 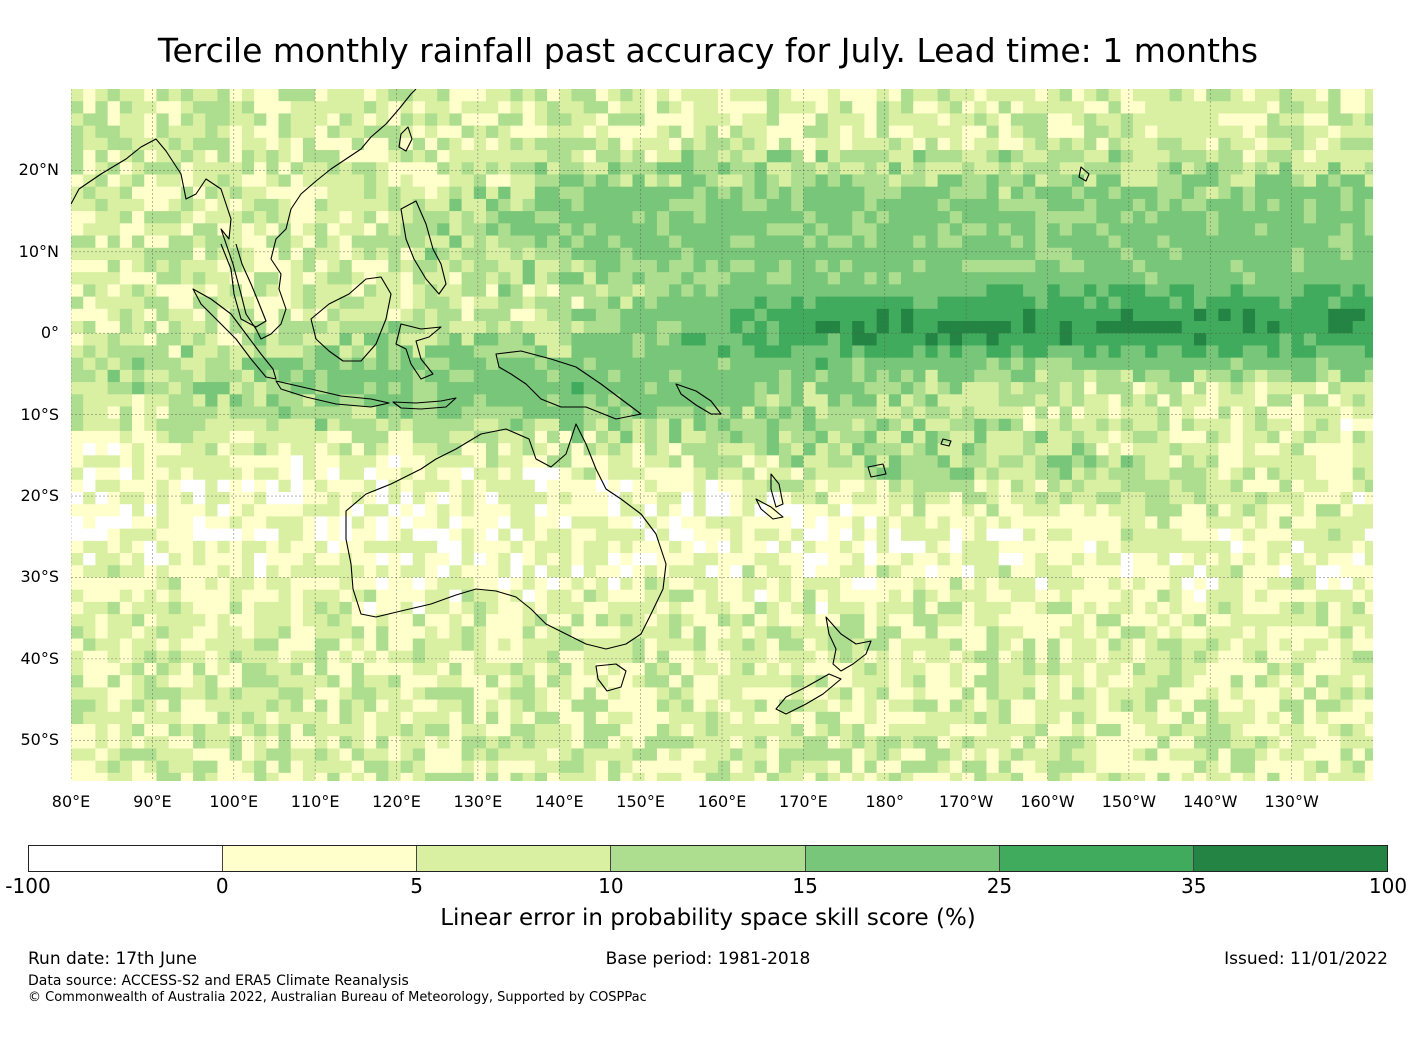 What do you see at coordinates (999, 886) in the screenshot?
I see `colorbar-tick-label: 25` at bounding box center [999, 886].